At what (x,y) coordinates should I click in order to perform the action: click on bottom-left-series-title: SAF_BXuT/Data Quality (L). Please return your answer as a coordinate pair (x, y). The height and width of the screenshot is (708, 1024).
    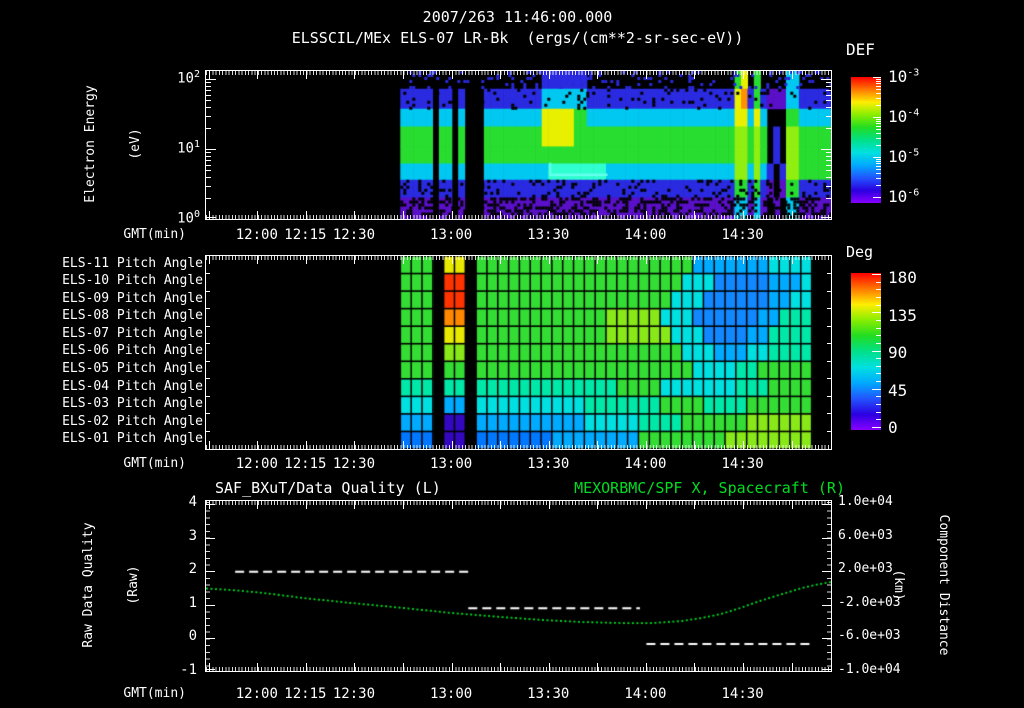
    Looking at the image, I should click on (328, 488).